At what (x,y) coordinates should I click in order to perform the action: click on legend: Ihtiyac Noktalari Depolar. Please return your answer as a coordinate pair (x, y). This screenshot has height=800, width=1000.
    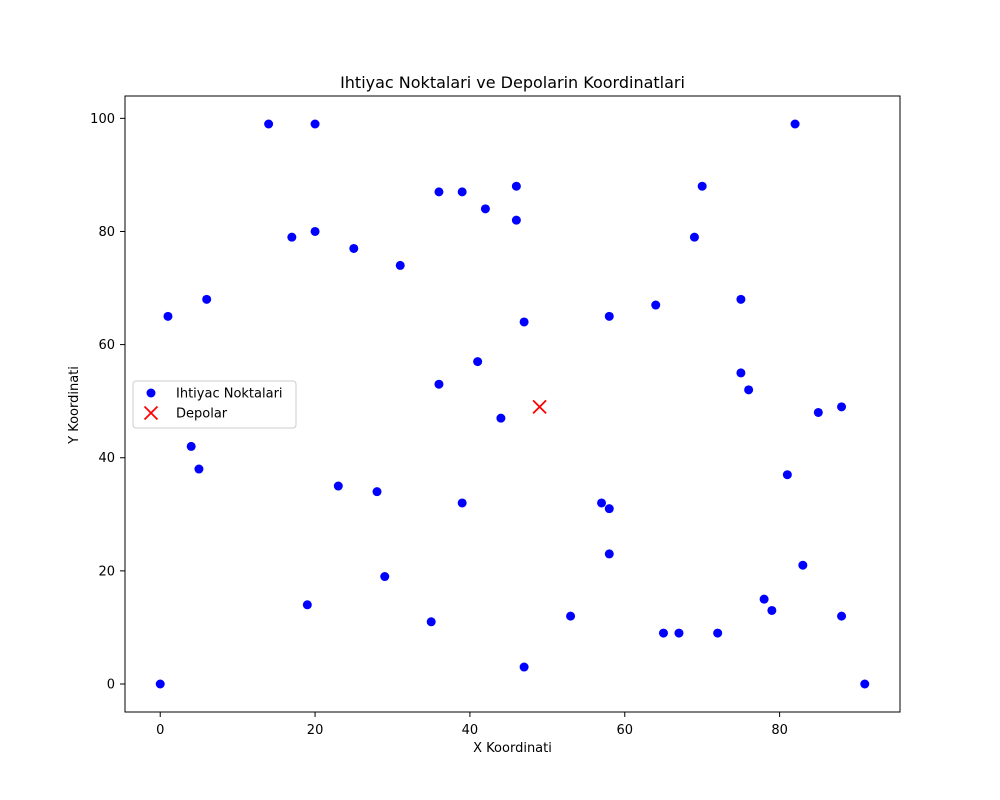
    Looking at the image, I should click on (214, 404).